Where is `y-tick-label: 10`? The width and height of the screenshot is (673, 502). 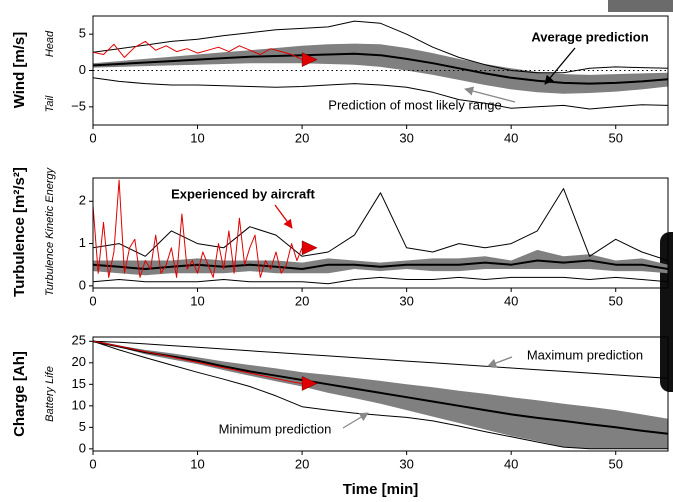 y-tick-label: 10 is located at coordinates (79, 404).